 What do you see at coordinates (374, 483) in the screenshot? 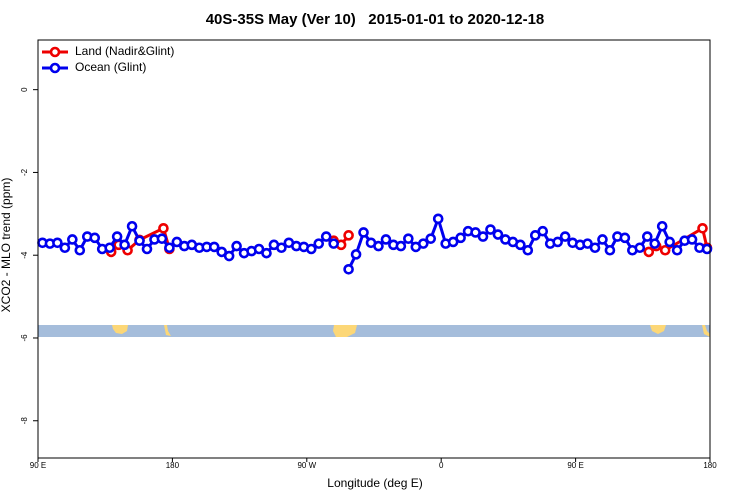
I see `x-axis-label: Longitude (deg E)` at bounding box center [374, 483].